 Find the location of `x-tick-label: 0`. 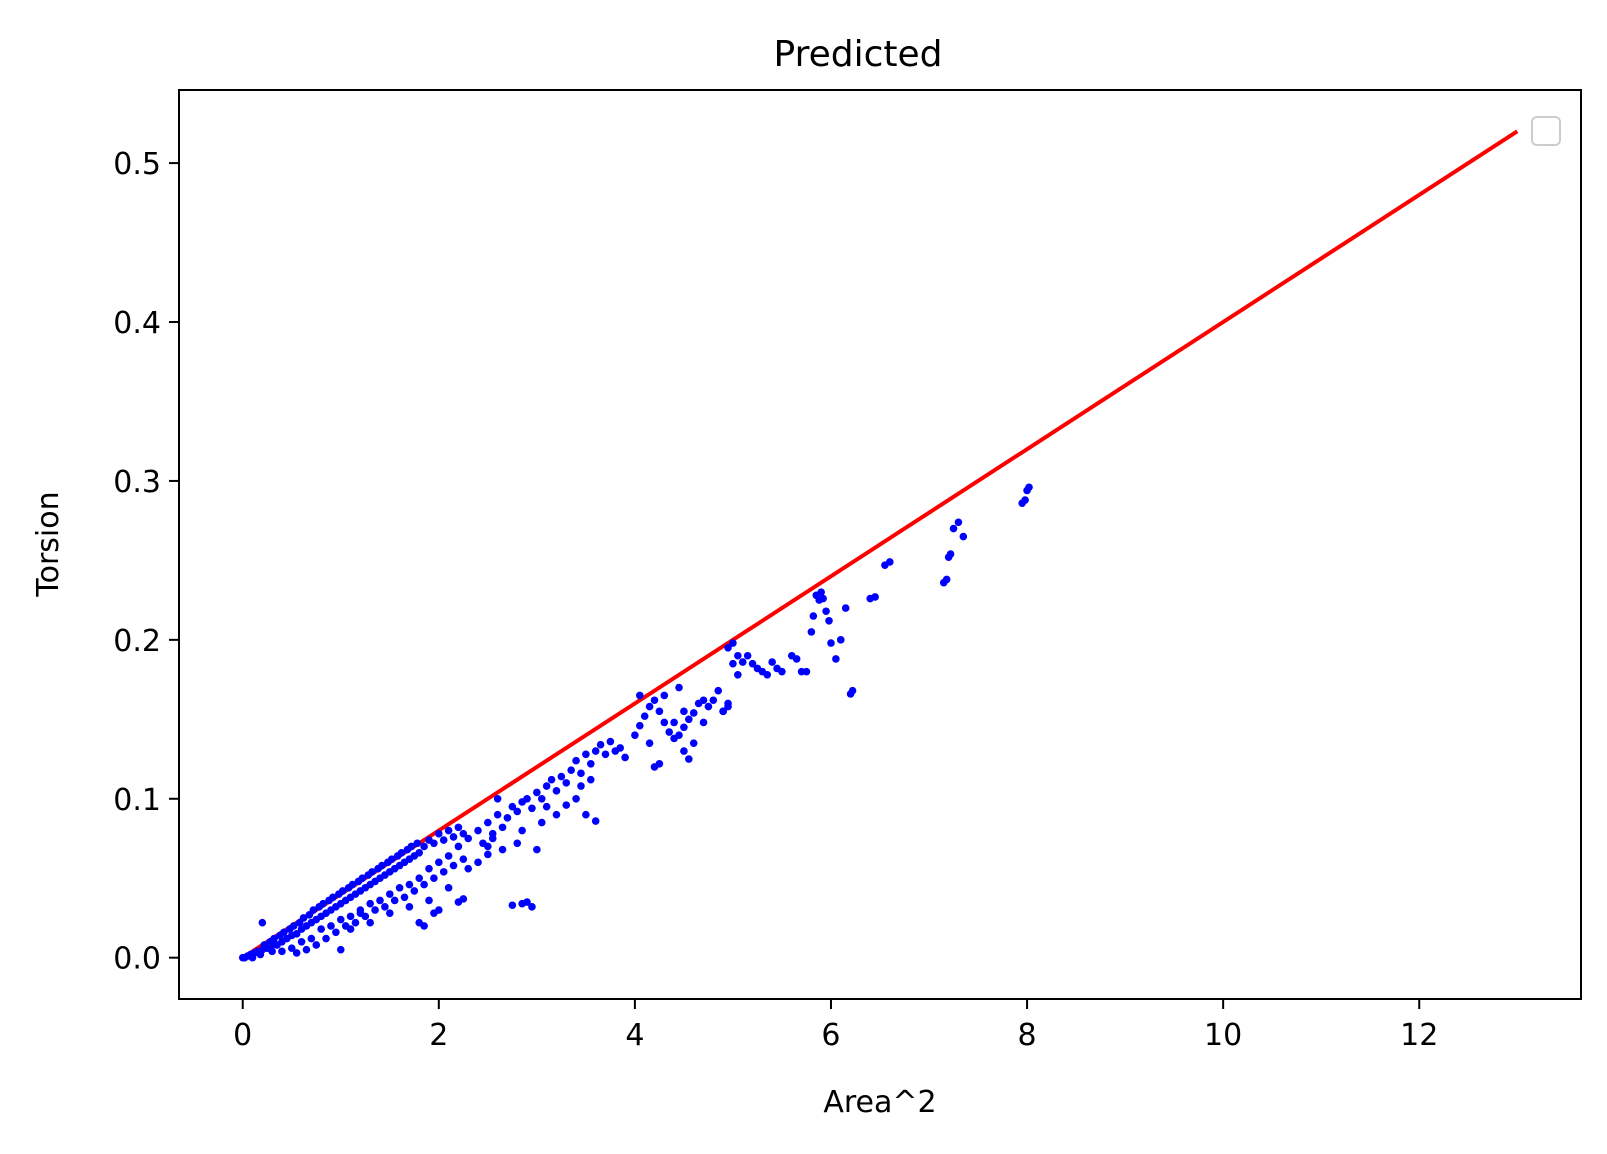

x-tick-label: 0 is located at coordinates (242, 1035).